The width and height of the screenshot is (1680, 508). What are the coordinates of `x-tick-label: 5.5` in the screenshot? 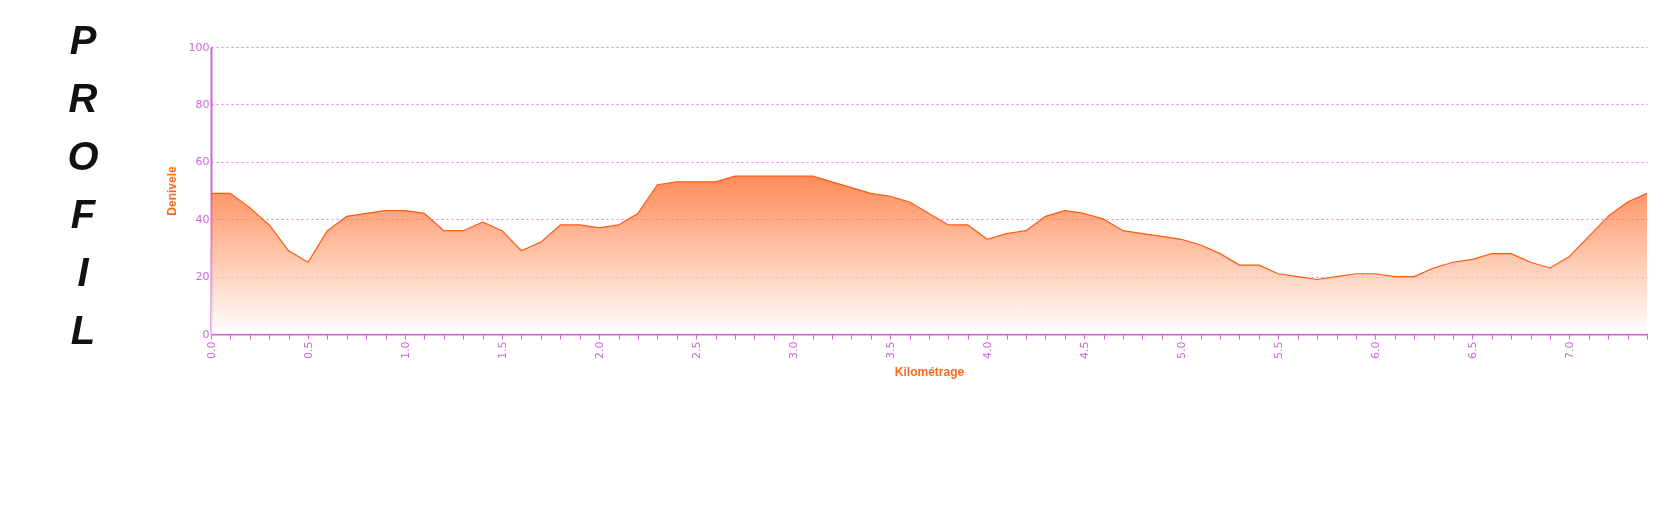 It's located at (1278, 350).